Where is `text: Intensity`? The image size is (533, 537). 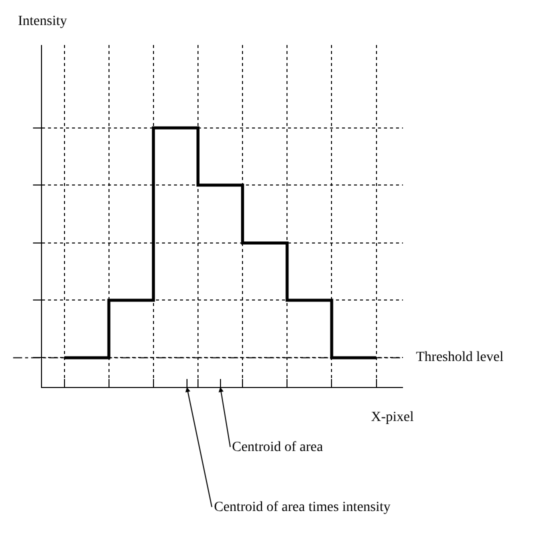
text: Intensity is located at coordinates (42, 21).